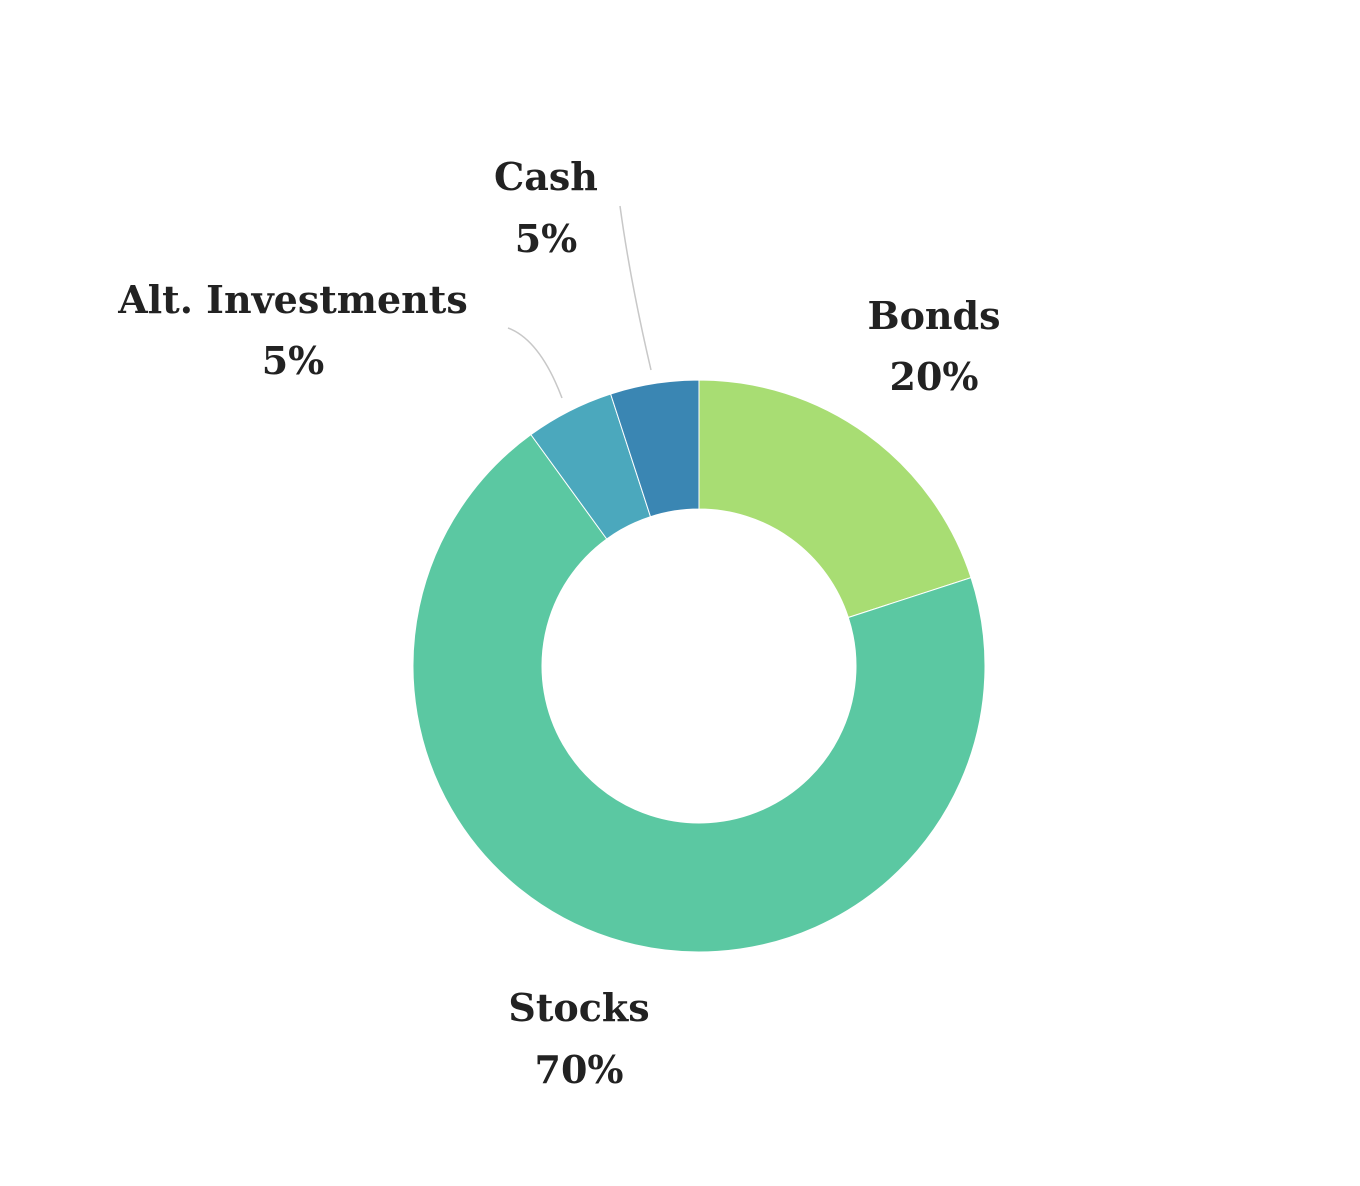 The image size is (1360, 1186). I want to click on donut-slice-bonds, so click(835, 498).